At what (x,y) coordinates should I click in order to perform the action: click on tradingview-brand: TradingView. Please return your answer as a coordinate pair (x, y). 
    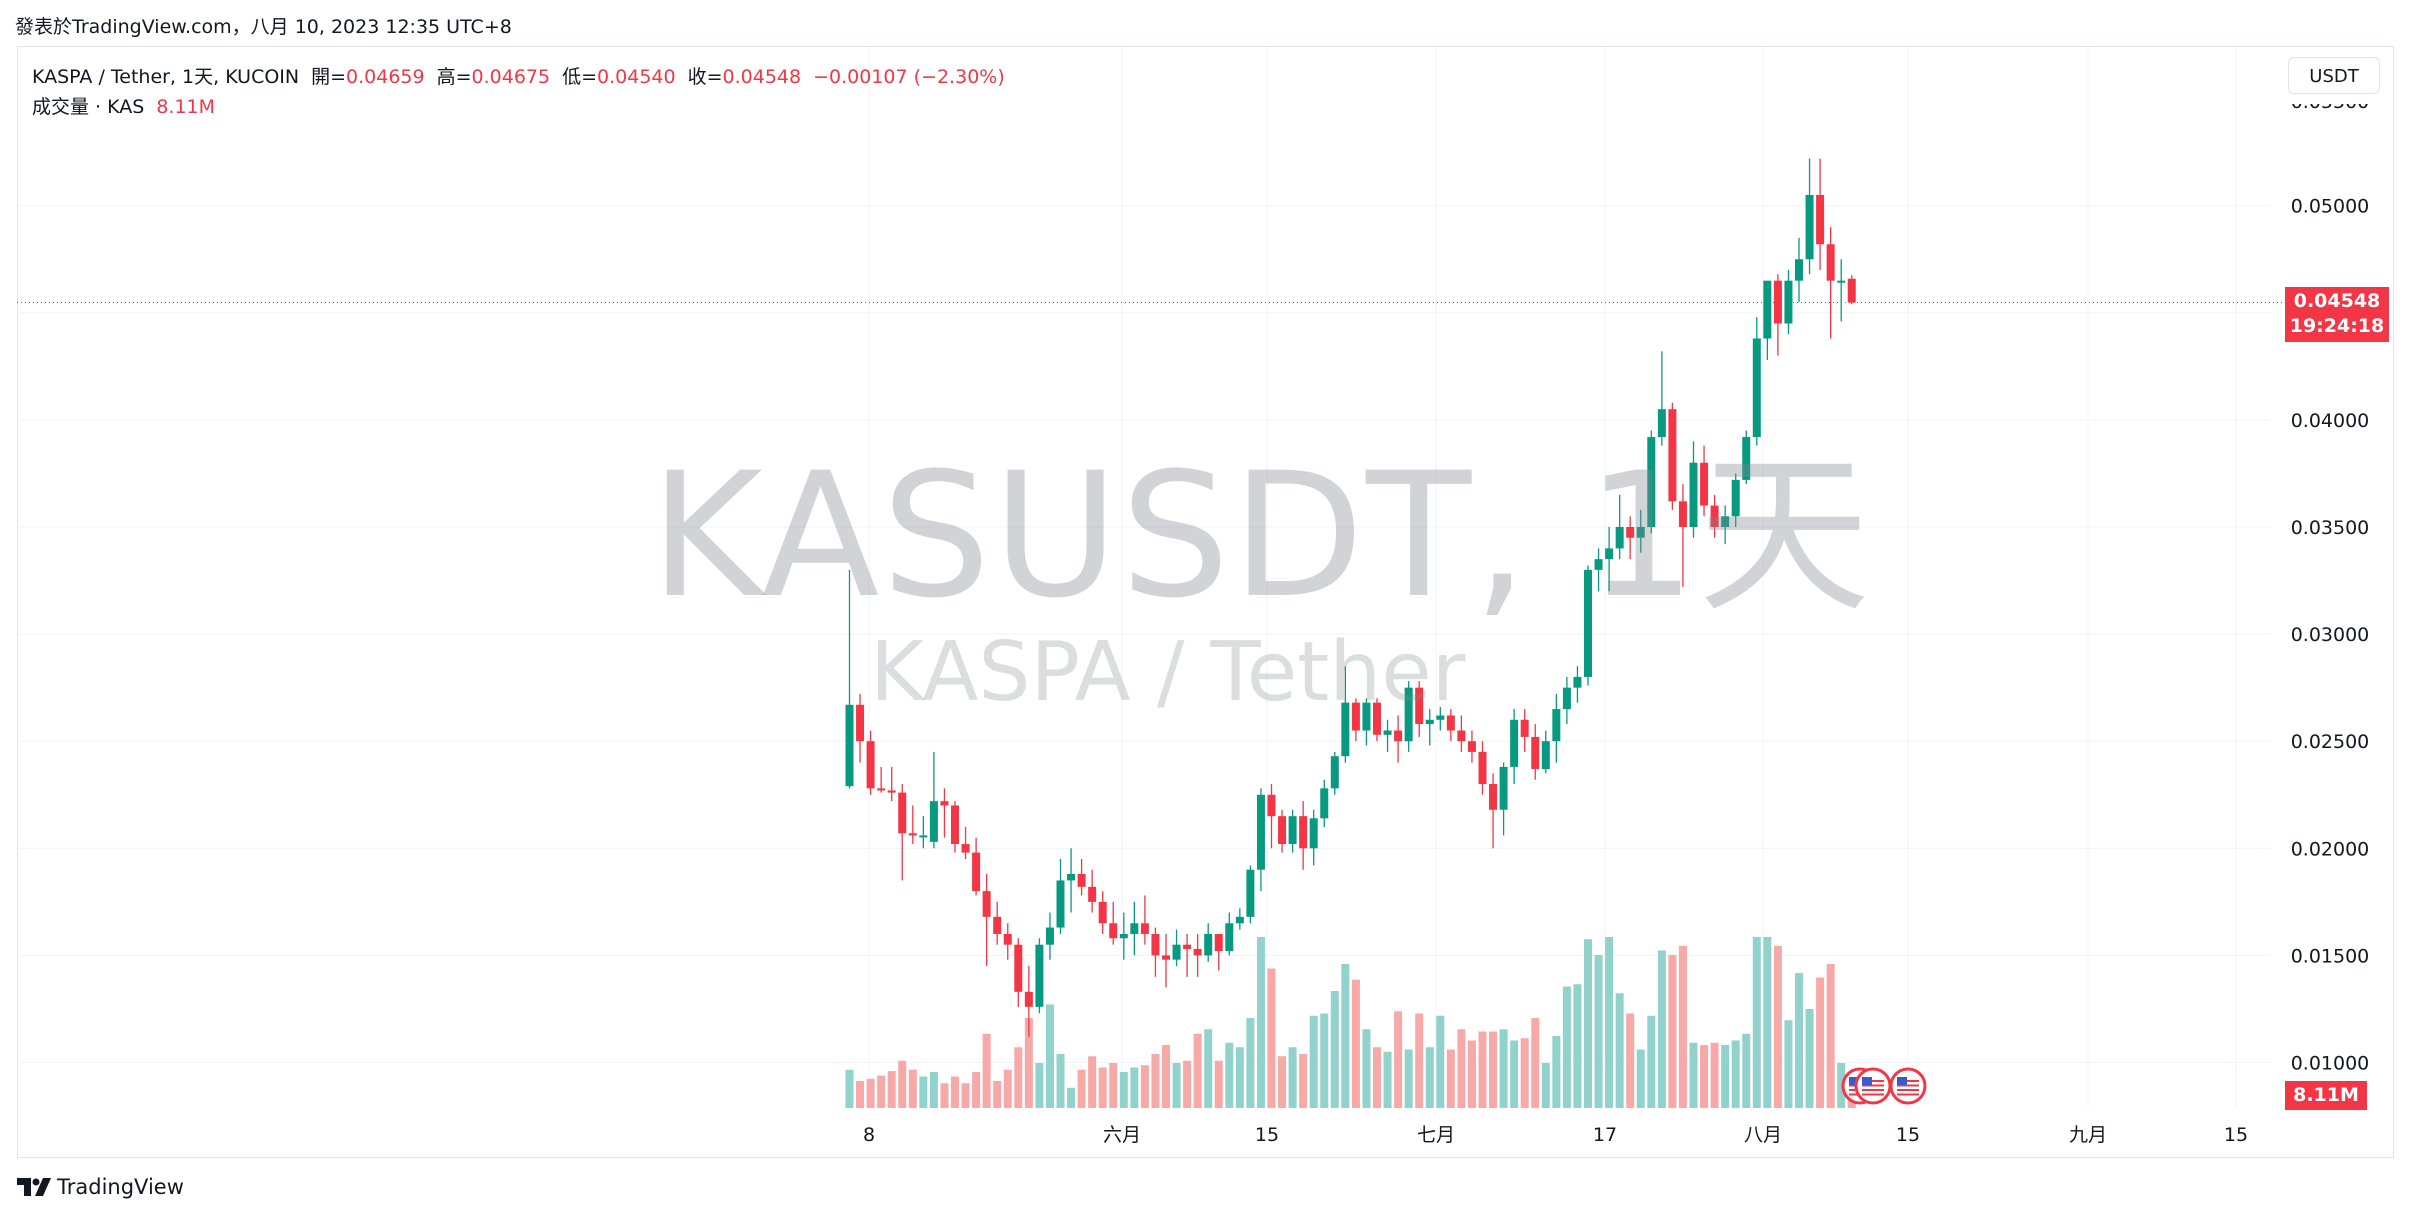
    Looking at the image, I should click on (100, 1187).